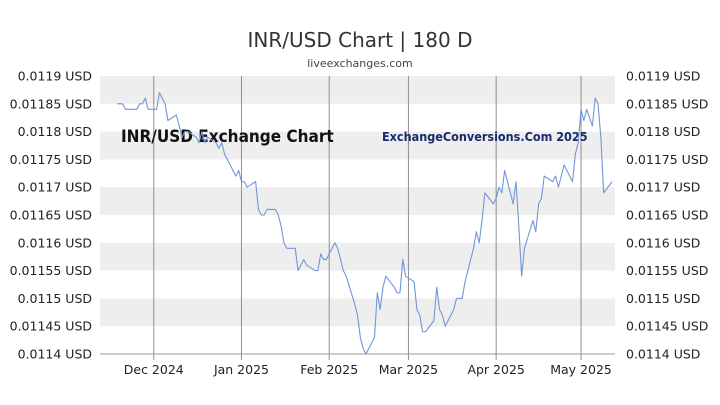  I want to click on y-tick-label-right: 0.0114 USD, so click(663, 354).